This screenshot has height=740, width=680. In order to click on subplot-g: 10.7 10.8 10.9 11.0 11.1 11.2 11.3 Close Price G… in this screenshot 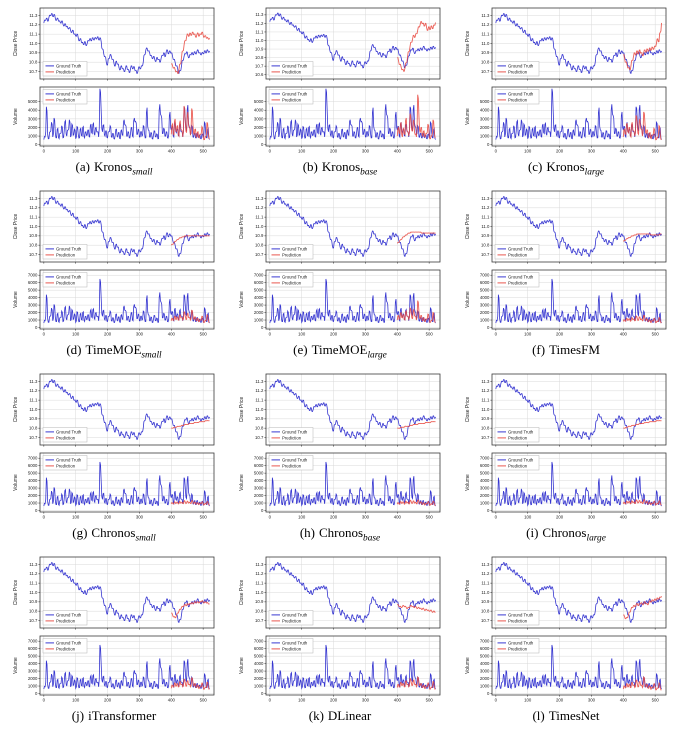, I will do `click(114, 462)`.